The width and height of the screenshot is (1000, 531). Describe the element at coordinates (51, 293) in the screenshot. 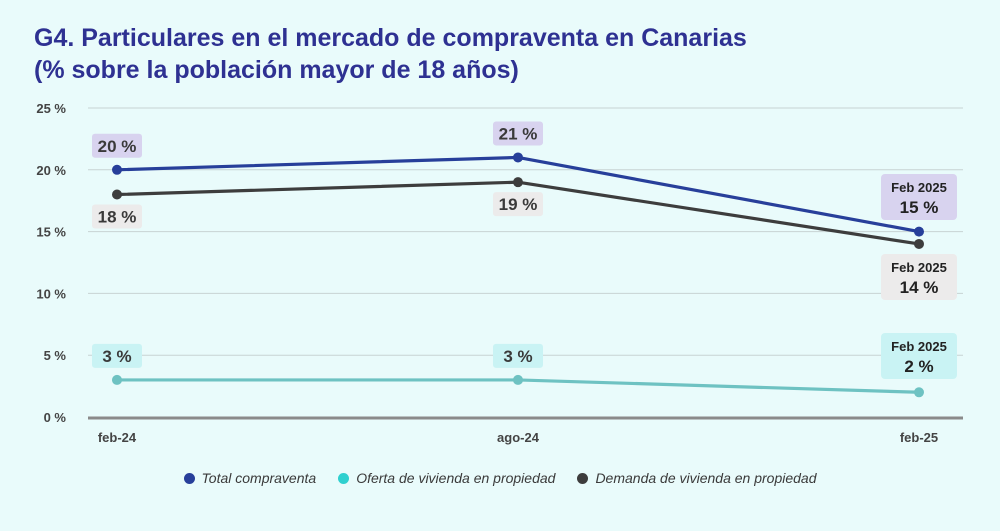

I see `y-tick-label: 10 %` at that location.